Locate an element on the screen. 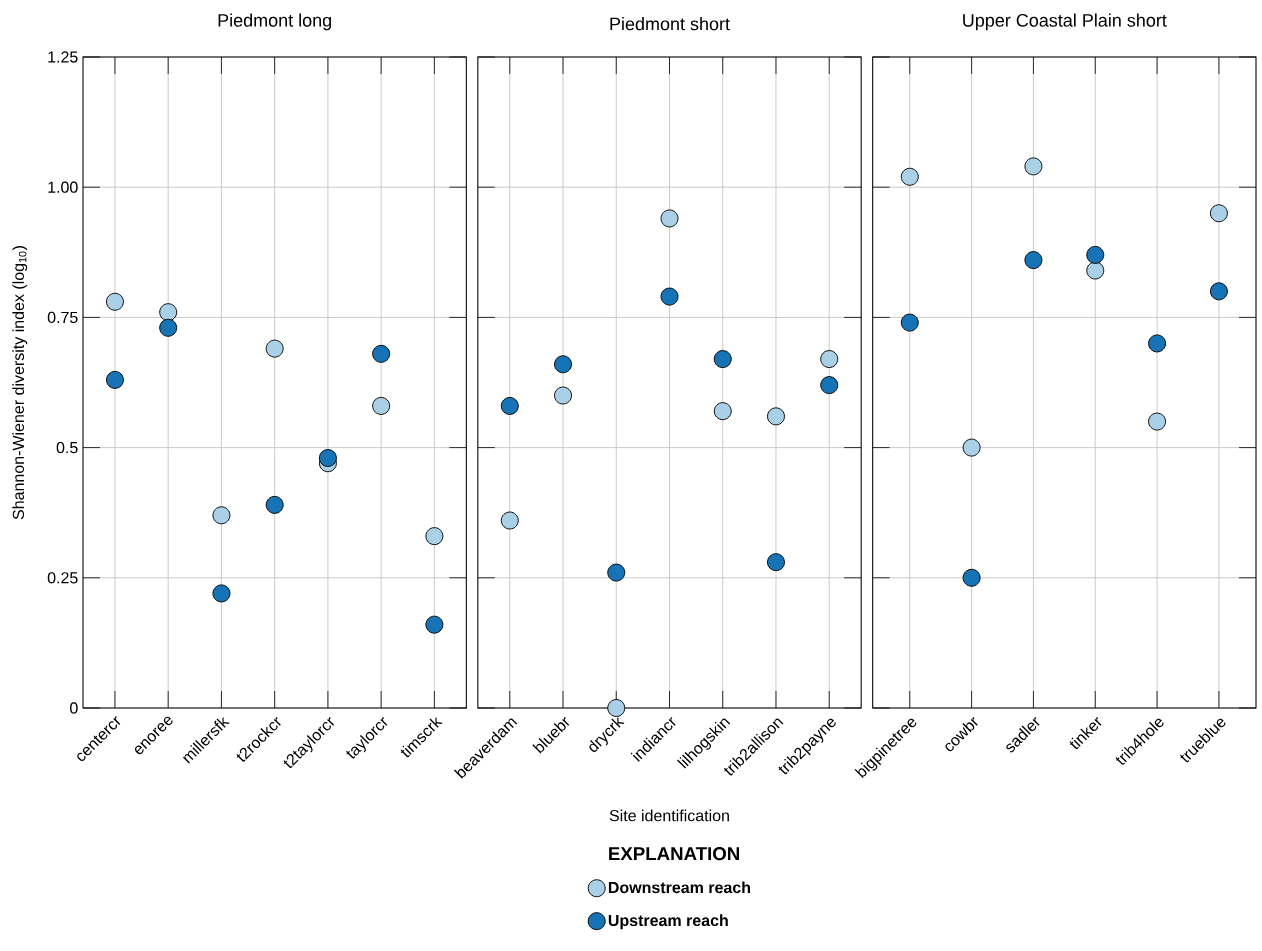 This screenshot has width=1262, height=951. chart-title: Piedmont short is located at coordinates (670, 24).